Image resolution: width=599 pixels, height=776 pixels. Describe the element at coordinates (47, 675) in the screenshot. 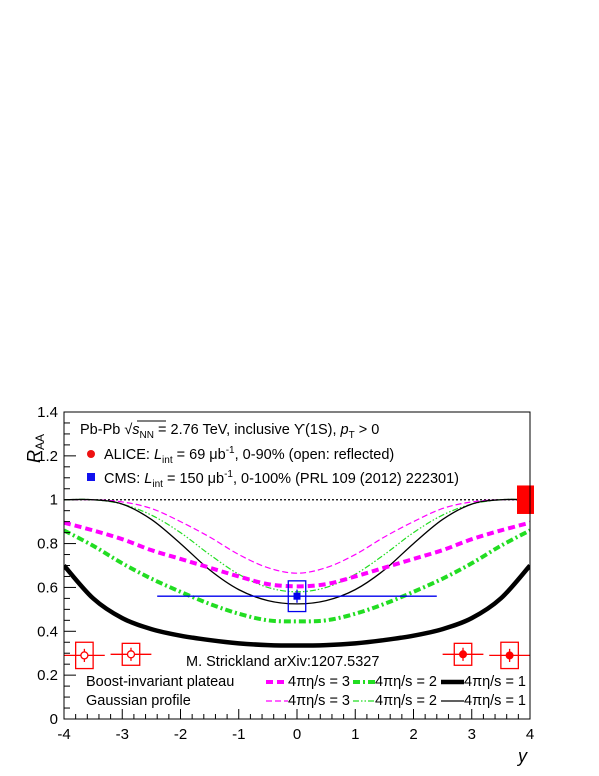

I see `y-tick-label: 0.2` at that location.